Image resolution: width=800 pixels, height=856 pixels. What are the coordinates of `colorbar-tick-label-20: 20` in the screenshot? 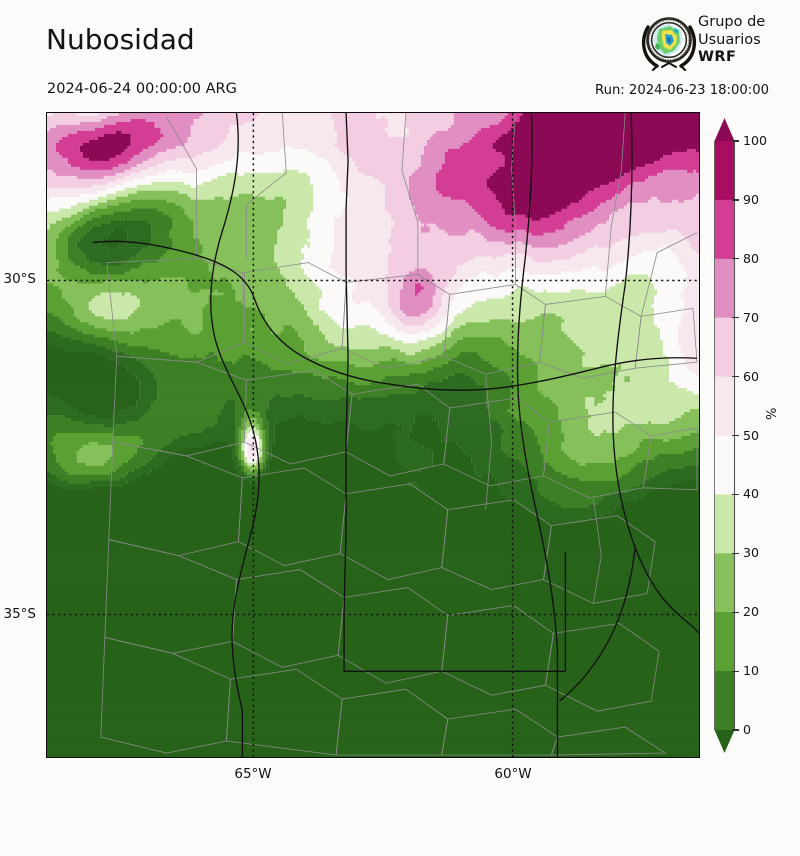 It's located at (751, 612).